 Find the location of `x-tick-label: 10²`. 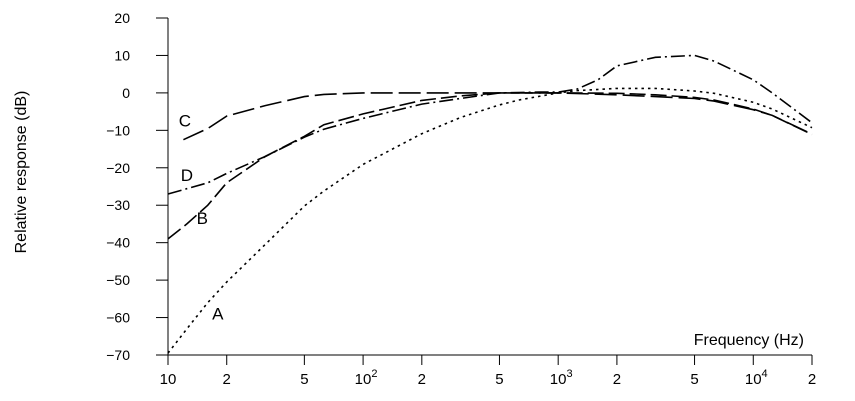

x-tick-label: 10² is located at coordinates (366, 378).